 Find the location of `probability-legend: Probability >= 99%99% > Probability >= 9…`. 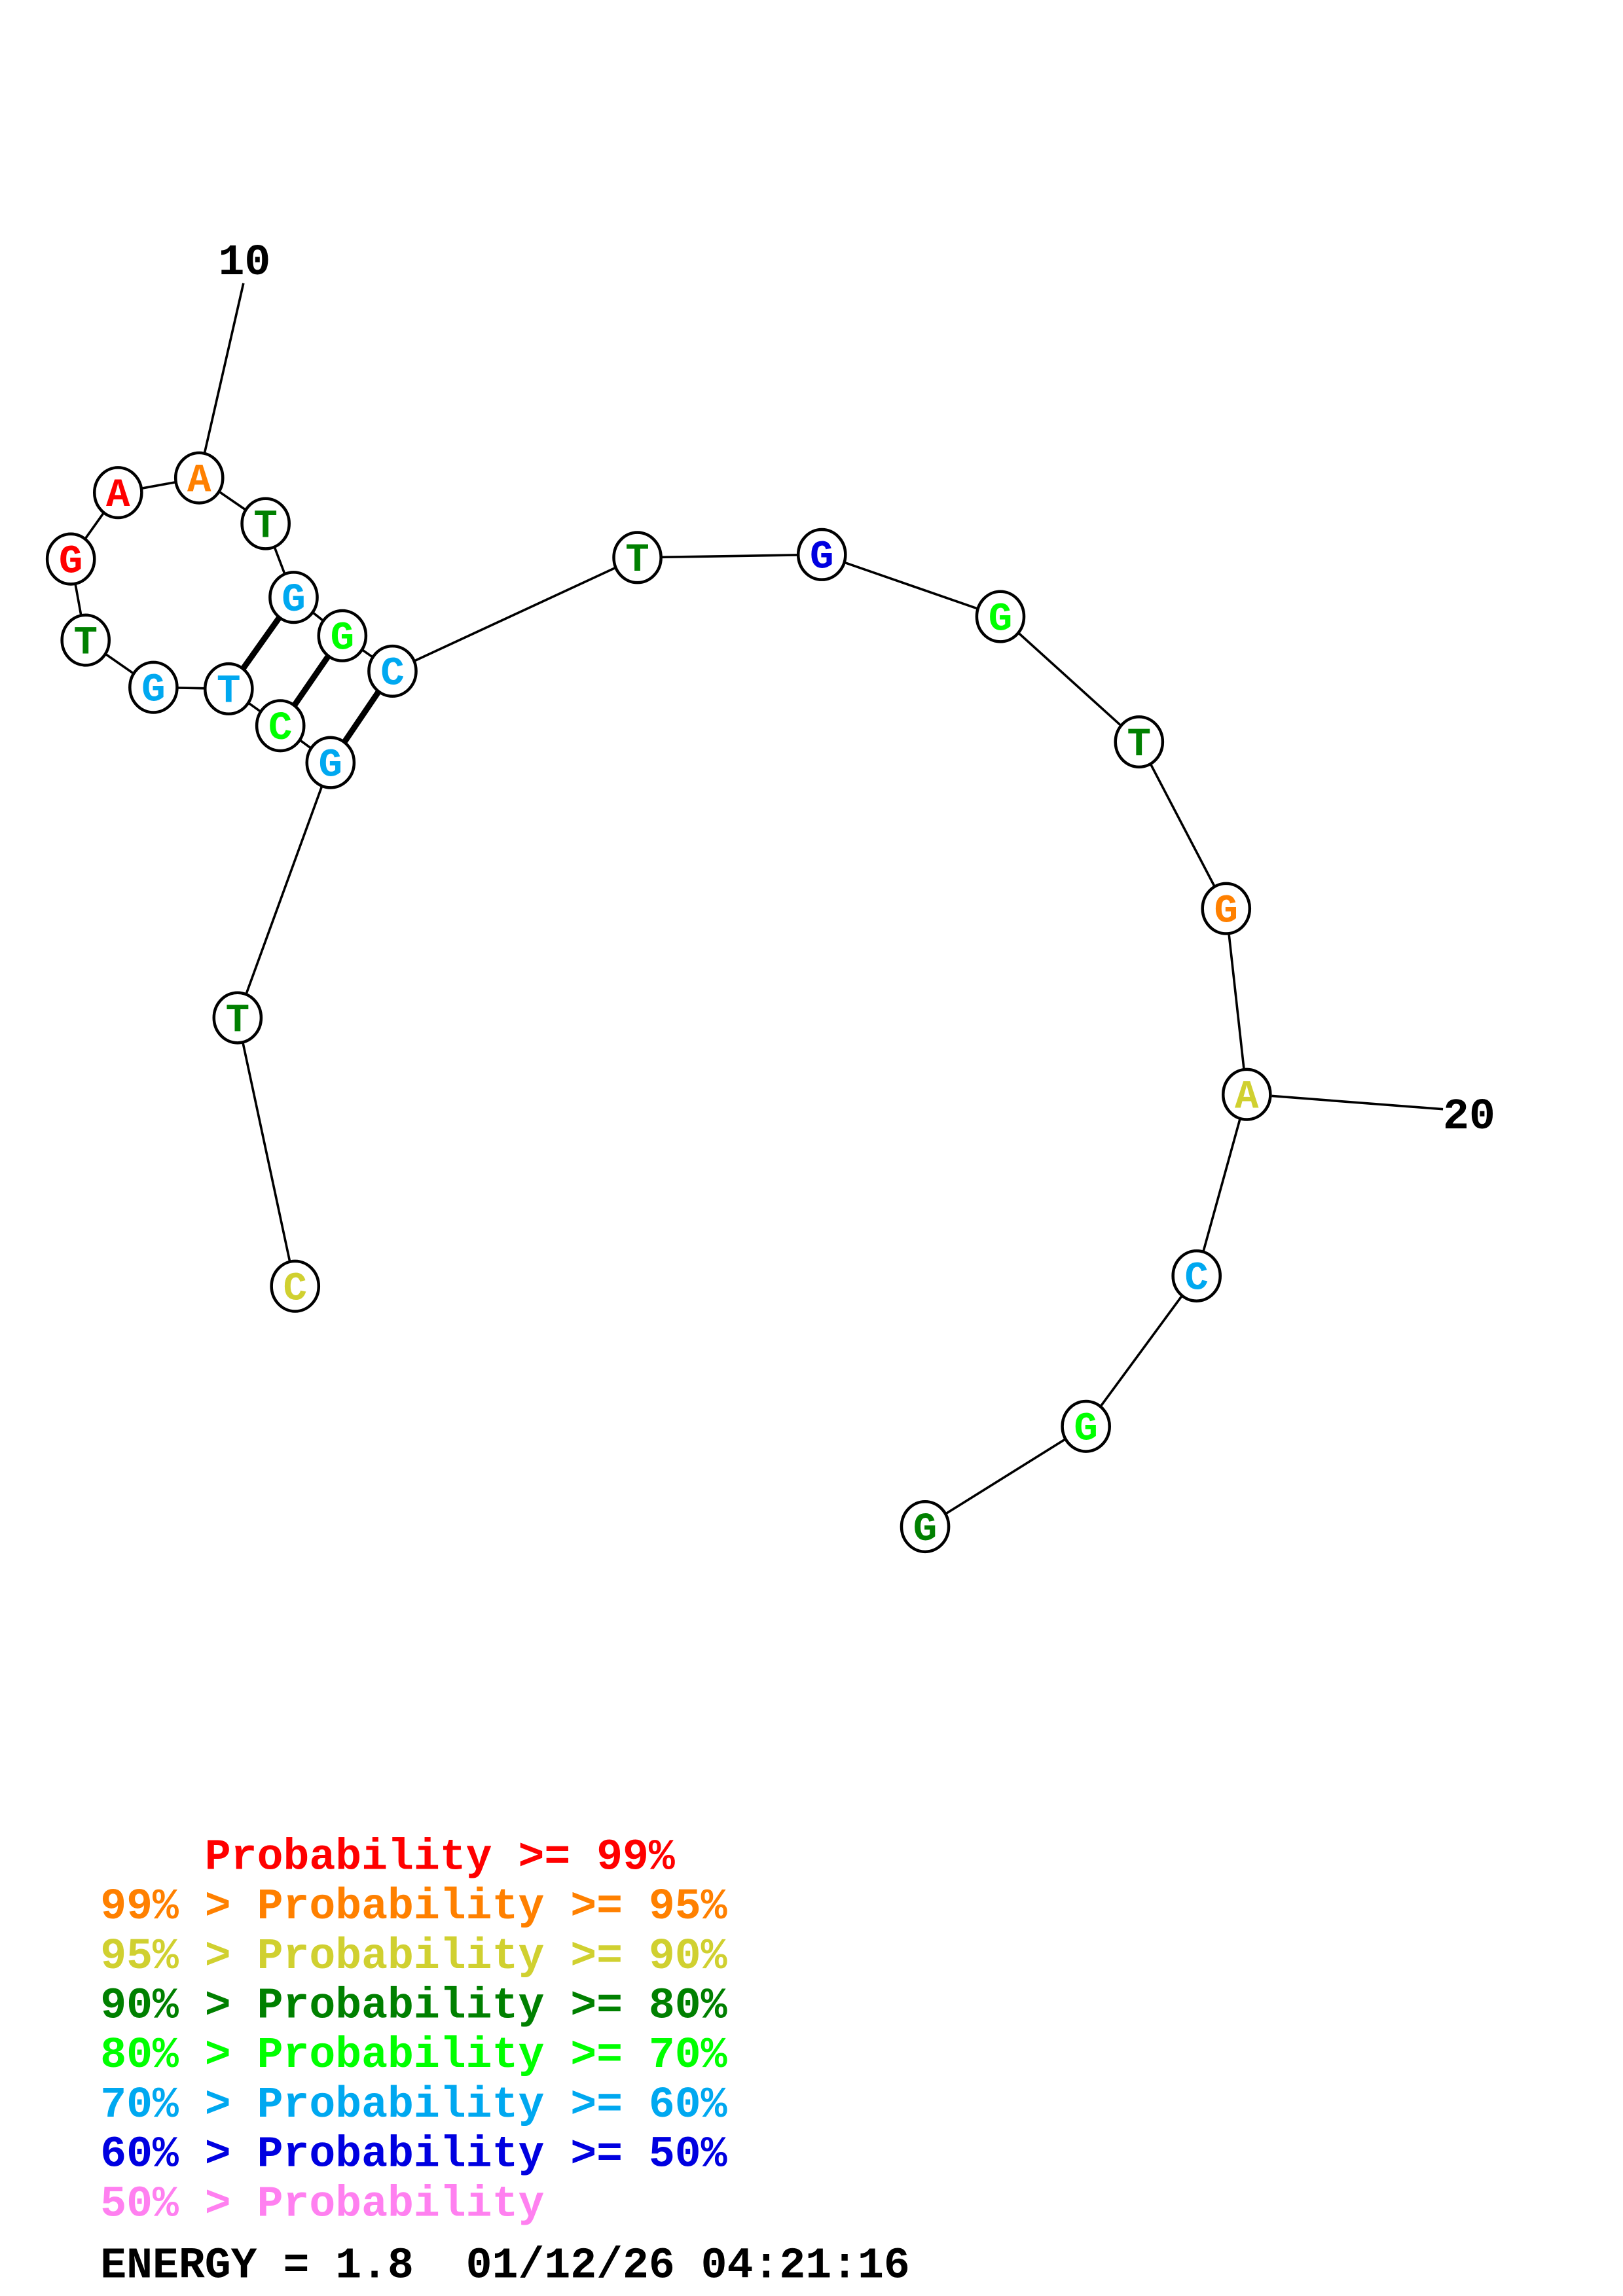

probability-legend: Probability >= 99%99% > Probability >= 9… is located at coordinates (413, 2031).